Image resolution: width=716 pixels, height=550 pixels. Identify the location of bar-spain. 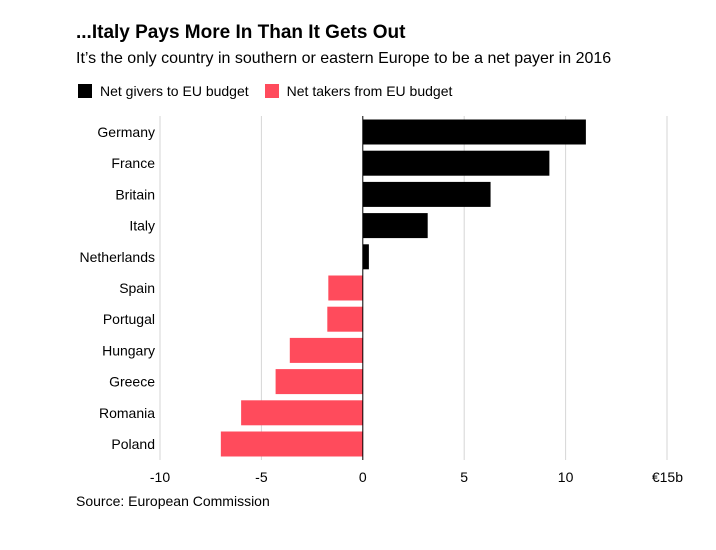
(345, 288).